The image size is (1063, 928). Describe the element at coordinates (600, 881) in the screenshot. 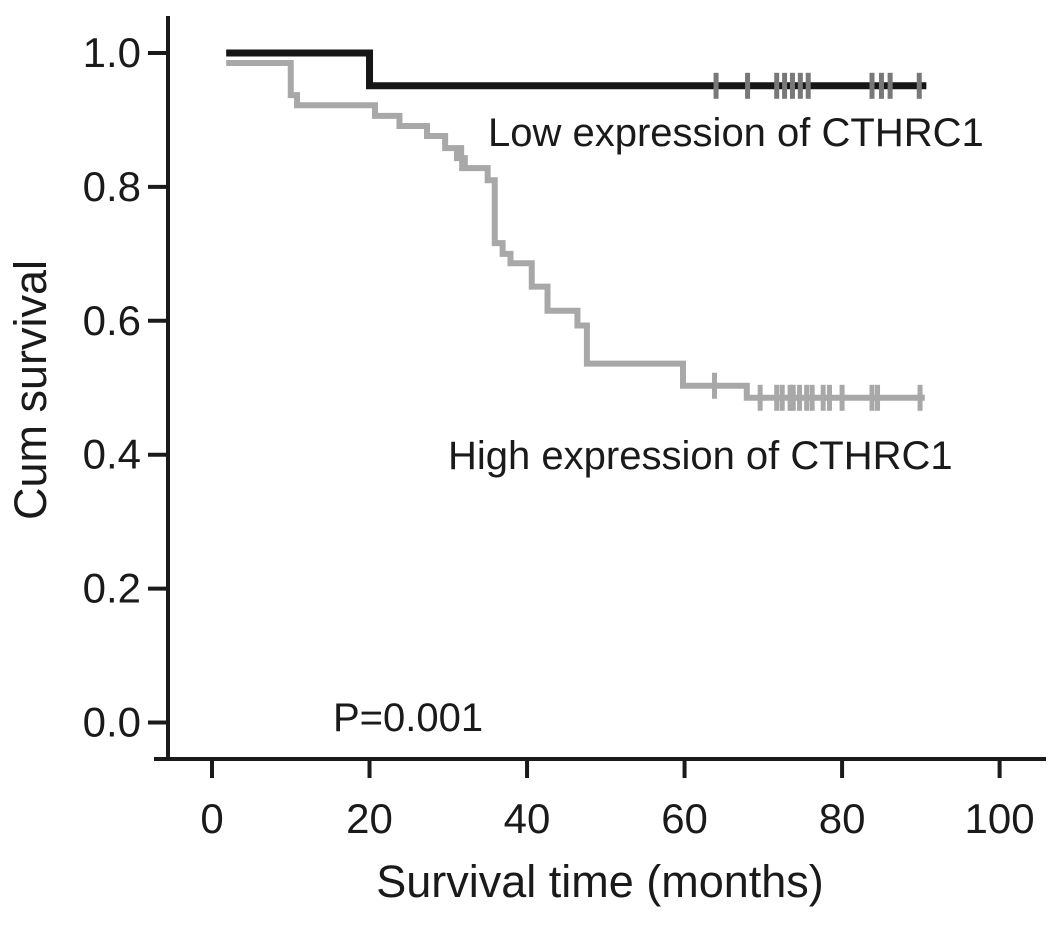

I see `x-axis-title: Survival time (months)` at that location.